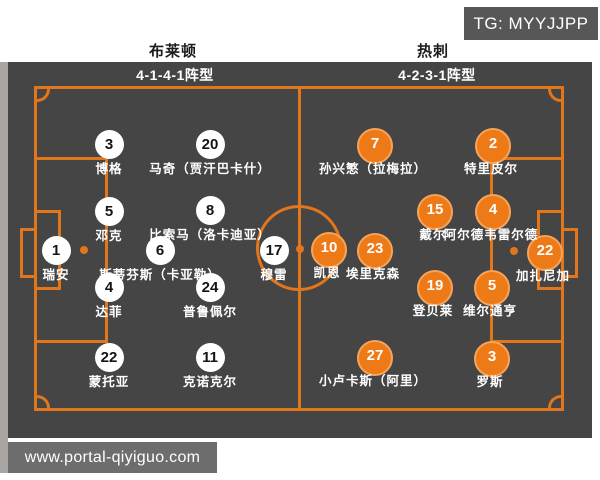  What do you see at coordinates (493, 146) in the screenshot?
I see `player-marker-away-2: 2` at bounding box center [493, 146].